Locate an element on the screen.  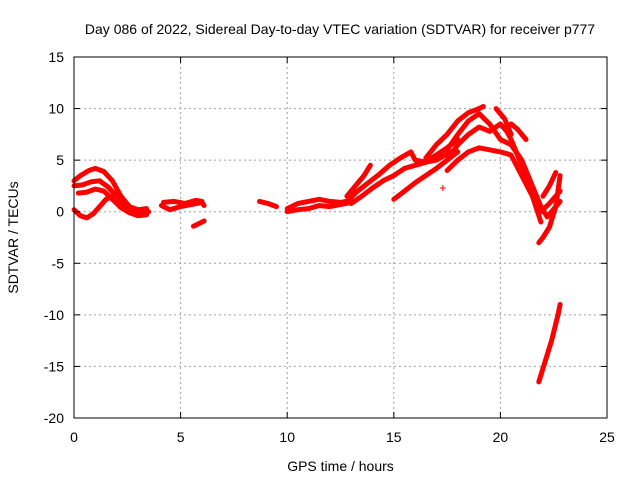
y-tick-label: -10 is located at coordinates (54, 315).